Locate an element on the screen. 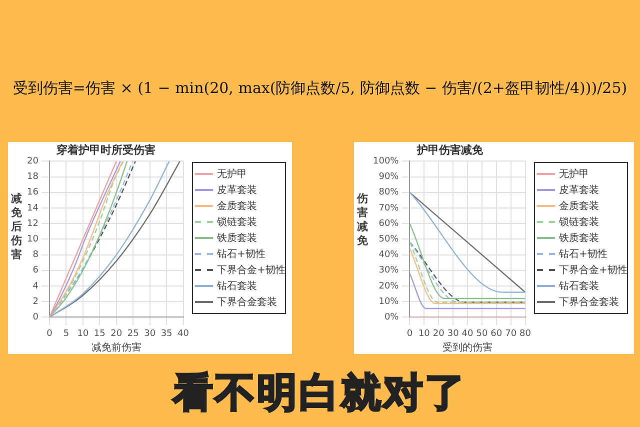  y-tick-label: 40% is located at coordinates (389, 255).